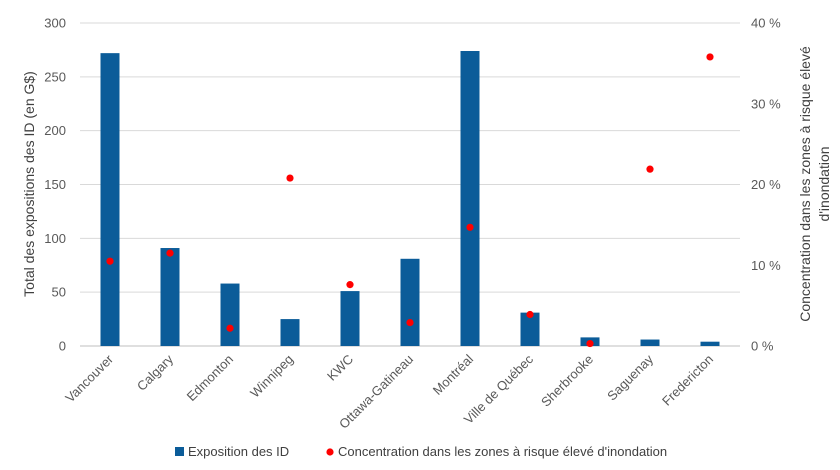 This screenshot has height=470, width=840. What do you see at coordinates (766, 23) in the screenshot?
I see `right-tick-label: 40 %` at bounding box center [766, 23].